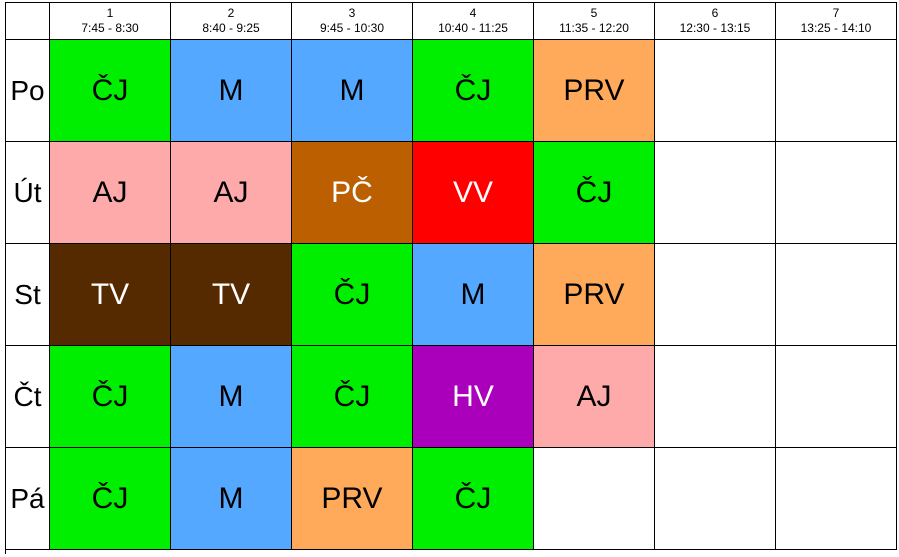  What do you see at coordinates (473, 28) in the screenshot?
I see `period-time: 10:40 - 11:25` at bounding box center [473, 28].